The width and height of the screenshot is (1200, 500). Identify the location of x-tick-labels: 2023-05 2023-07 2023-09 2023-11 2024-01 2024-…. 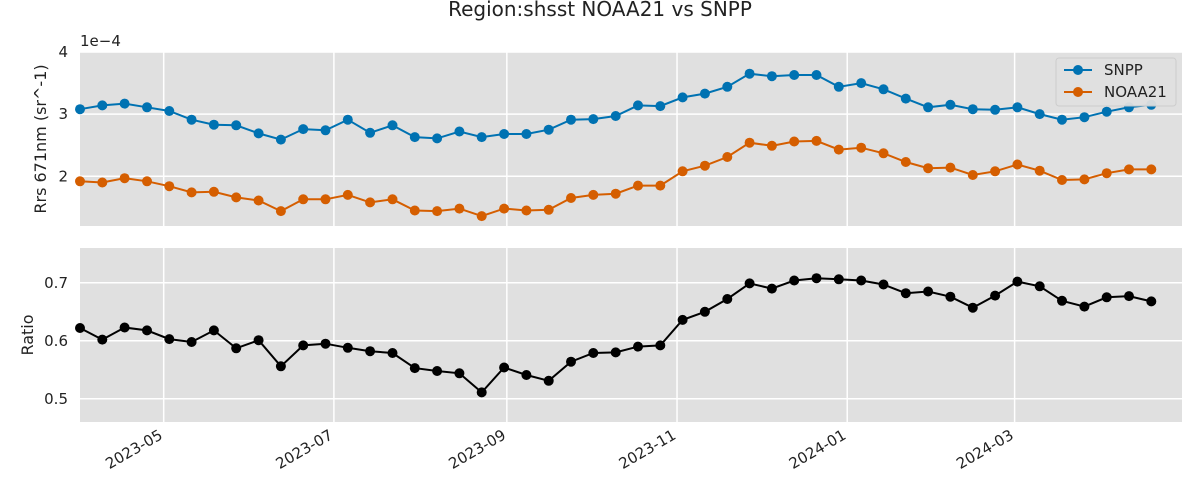
(559, 449).